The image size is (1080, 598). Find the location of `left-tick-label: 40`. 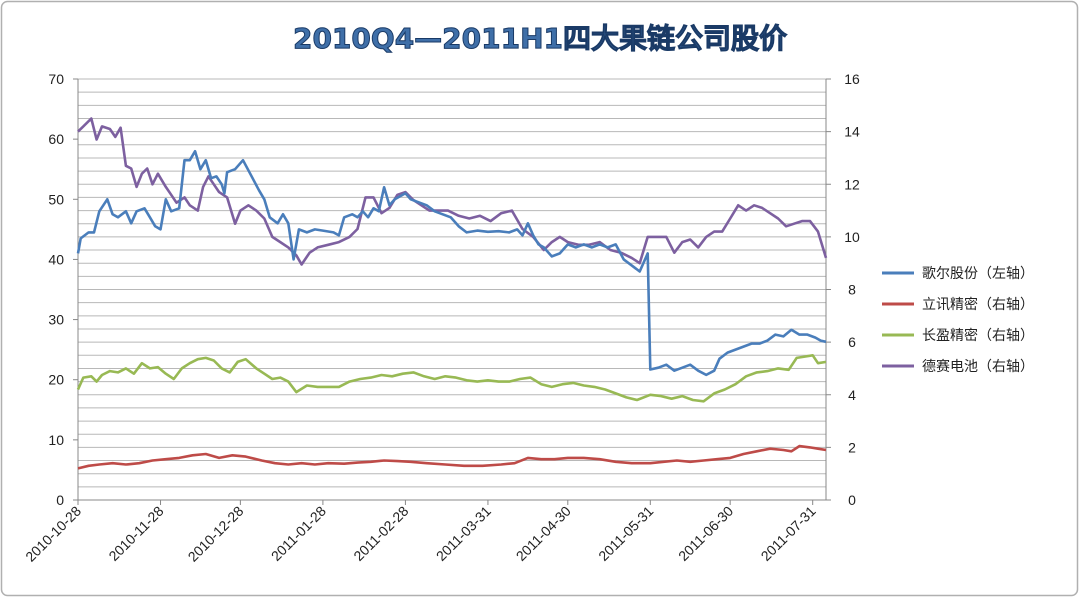

left-tick-label: 40 is located at coordinates (56, 259).